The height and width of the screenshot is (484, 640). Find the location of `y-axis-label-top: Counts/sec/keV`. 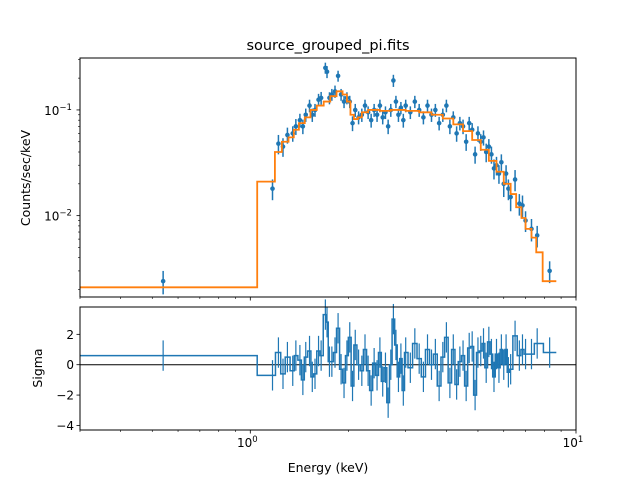

y-axis-label-top: Counts/sec/keV is located at coordinates (25, 177).